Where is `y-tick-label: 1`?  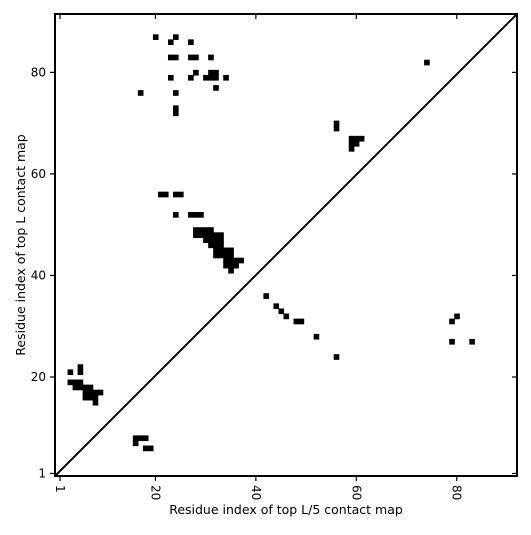 y-tick-label: 1 is located at coordinates (42, 473).